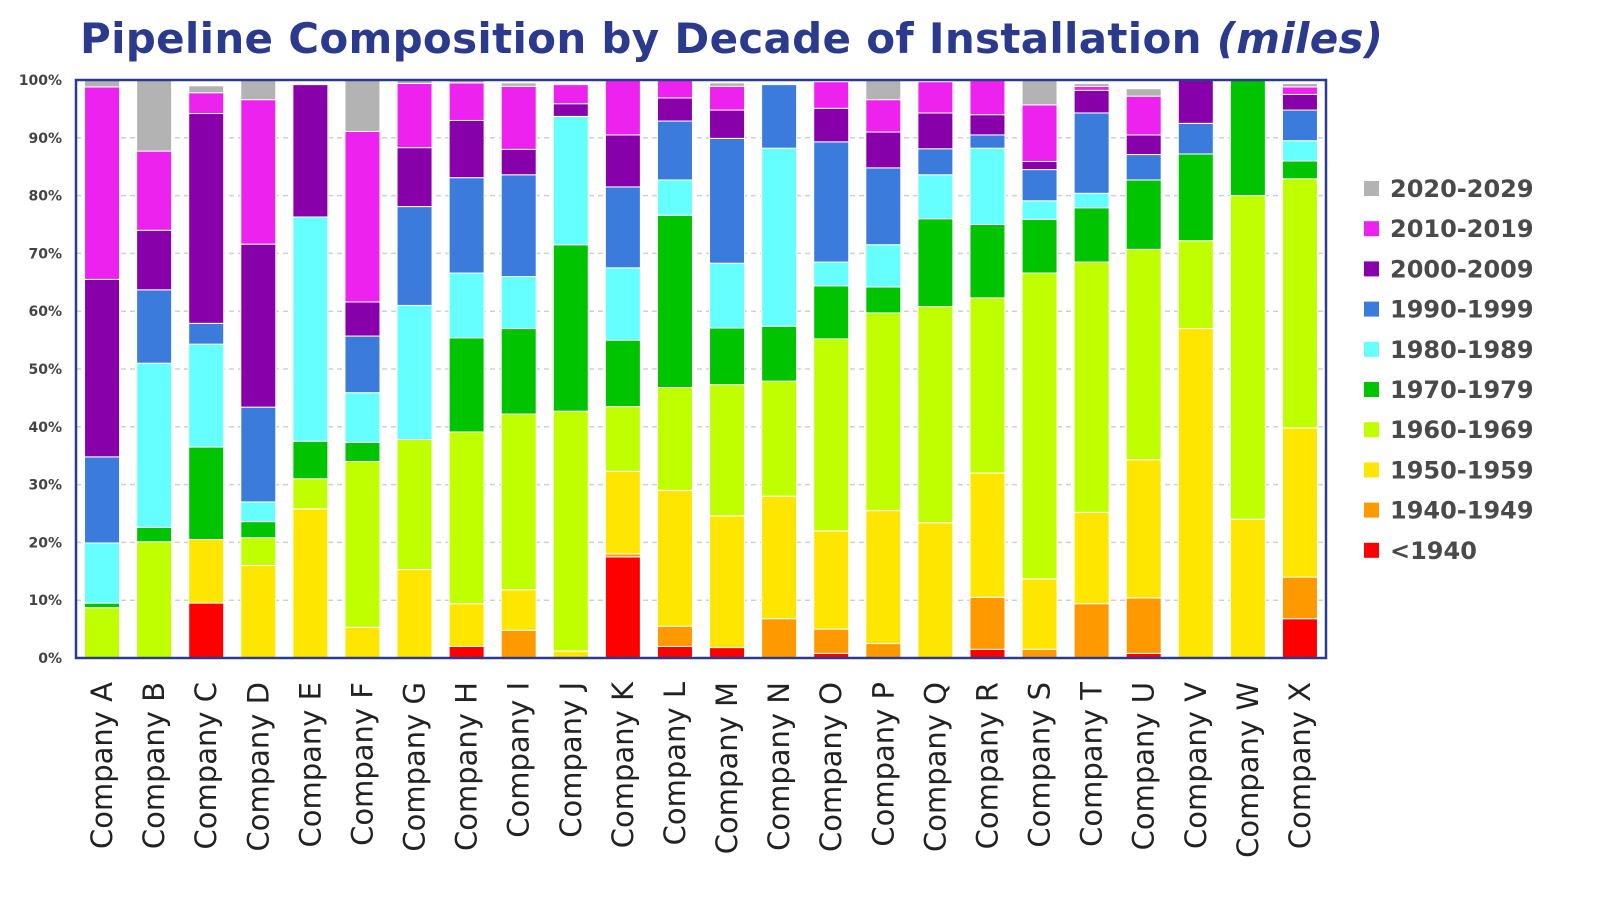  I want to click on x-category-label-group: Company T, so click(1092, 764).